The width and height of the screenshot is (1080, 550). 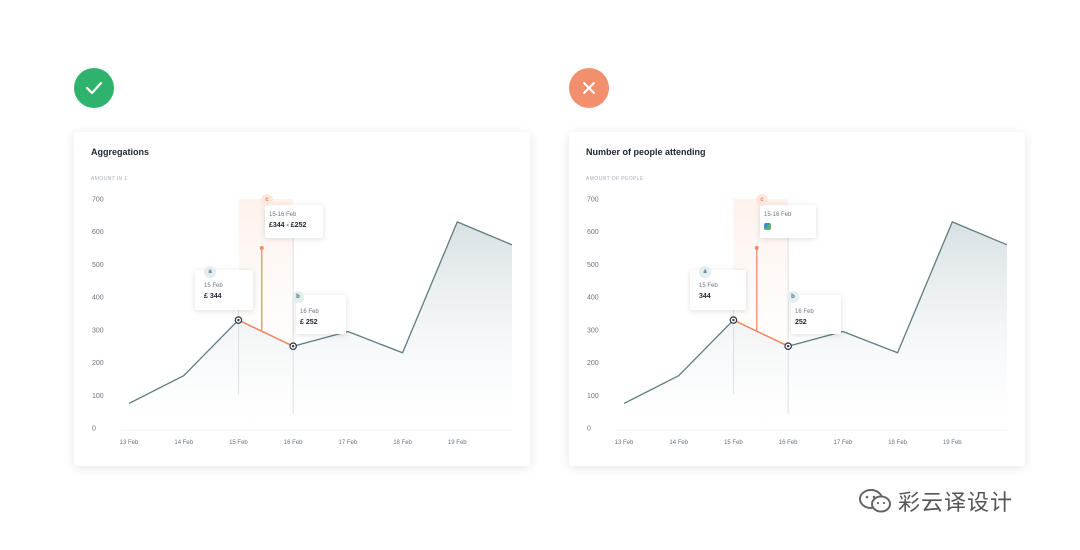 I want to click on tooltip-a: a 15 Feb 344, so click(x=718, y=288).